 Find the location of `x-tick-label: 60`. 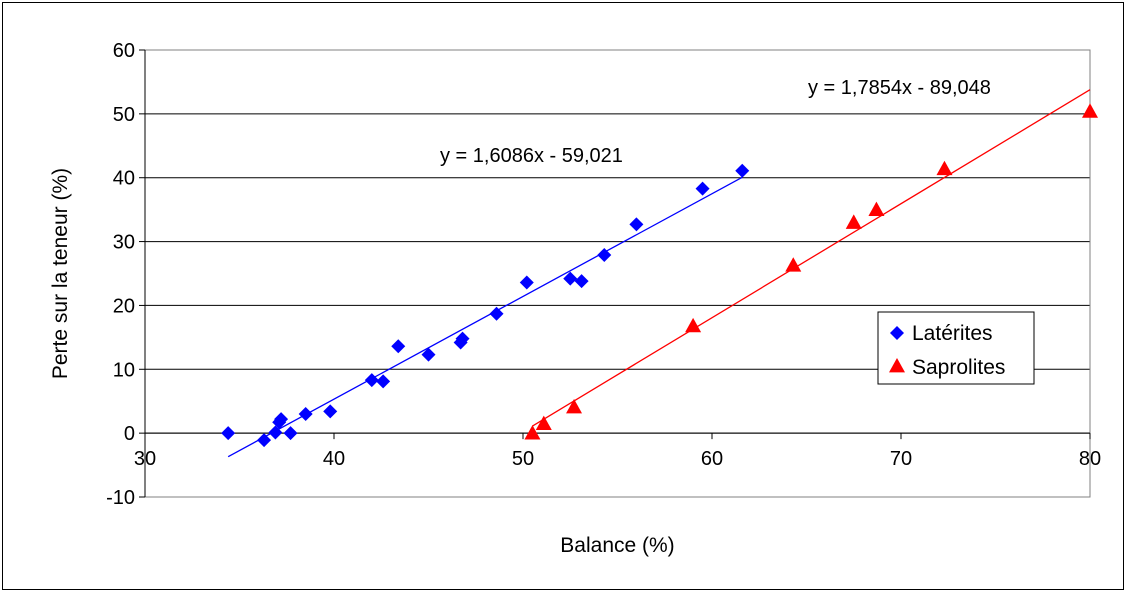

x-tick-label: 60 is located at coordinates (712, 459).